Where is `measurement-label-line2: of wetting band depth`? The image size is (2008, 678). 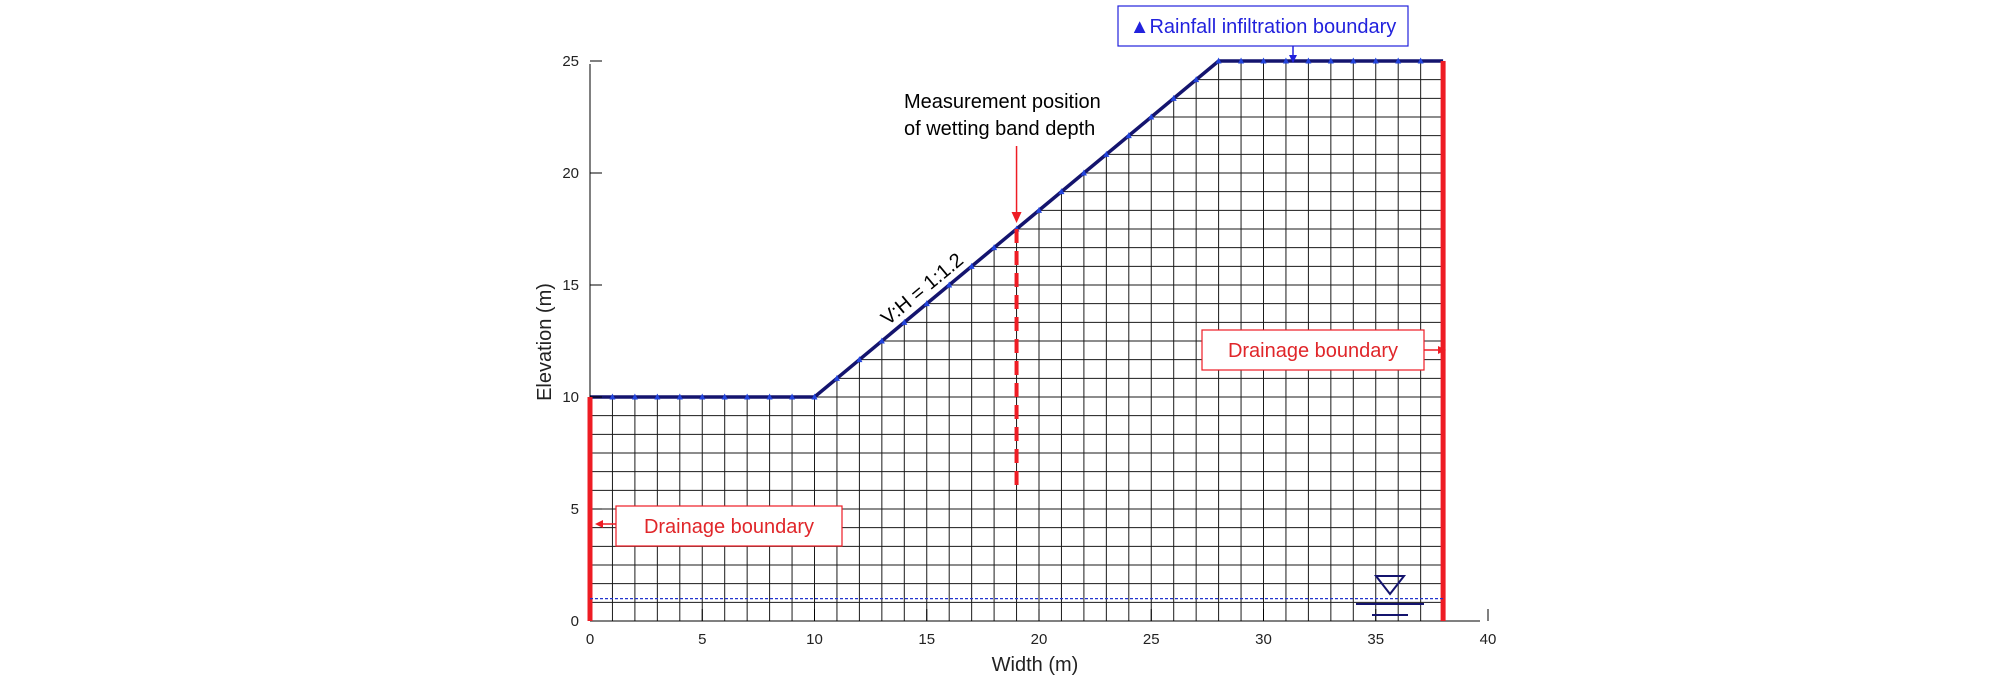 measurement-label-line2: of wetting band depth is located at coordinates (999, 129).